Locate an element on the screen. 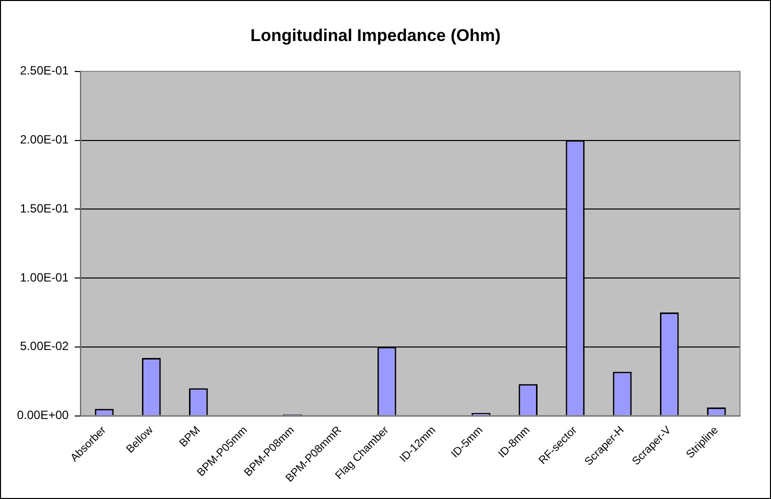  y-tick-label: 1.00E-01 is located at coordinates (45, 277).